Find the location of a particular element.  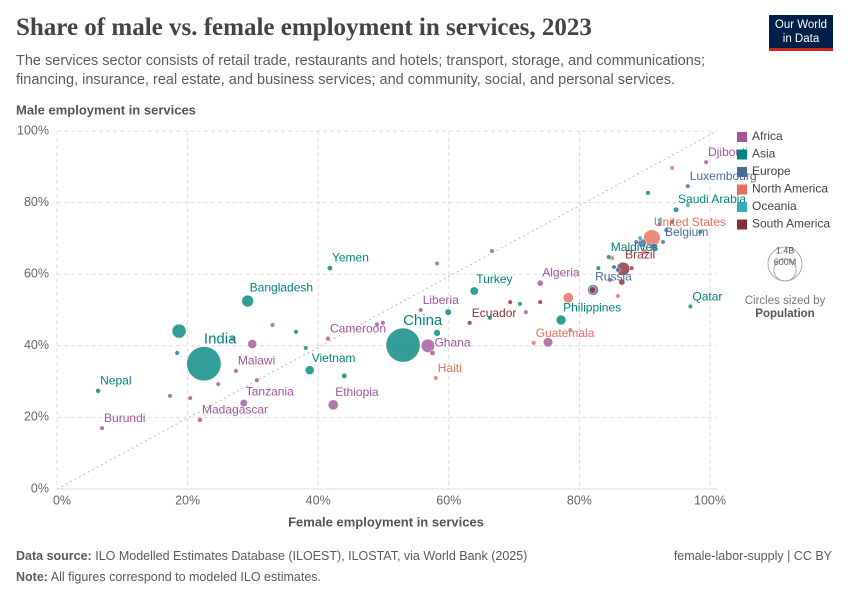

point-label: Russia is located at coordinates (613, 277).